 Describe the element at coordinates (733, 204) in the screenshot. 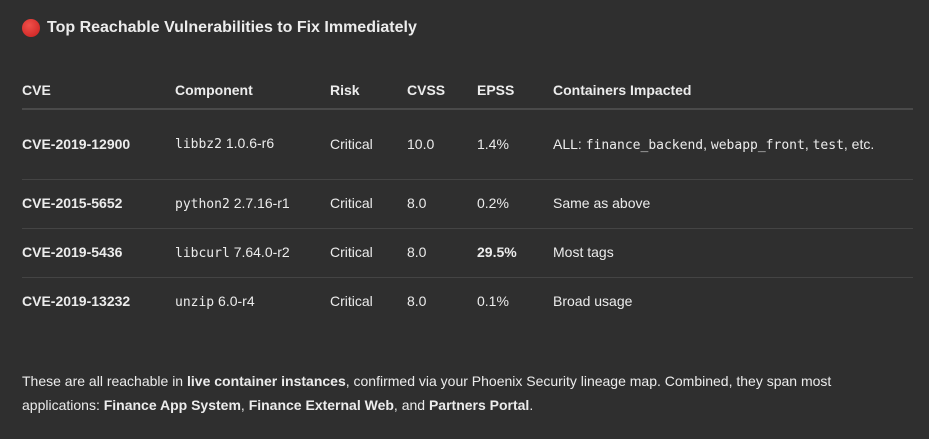

I see `containers: Same as above` at that location.